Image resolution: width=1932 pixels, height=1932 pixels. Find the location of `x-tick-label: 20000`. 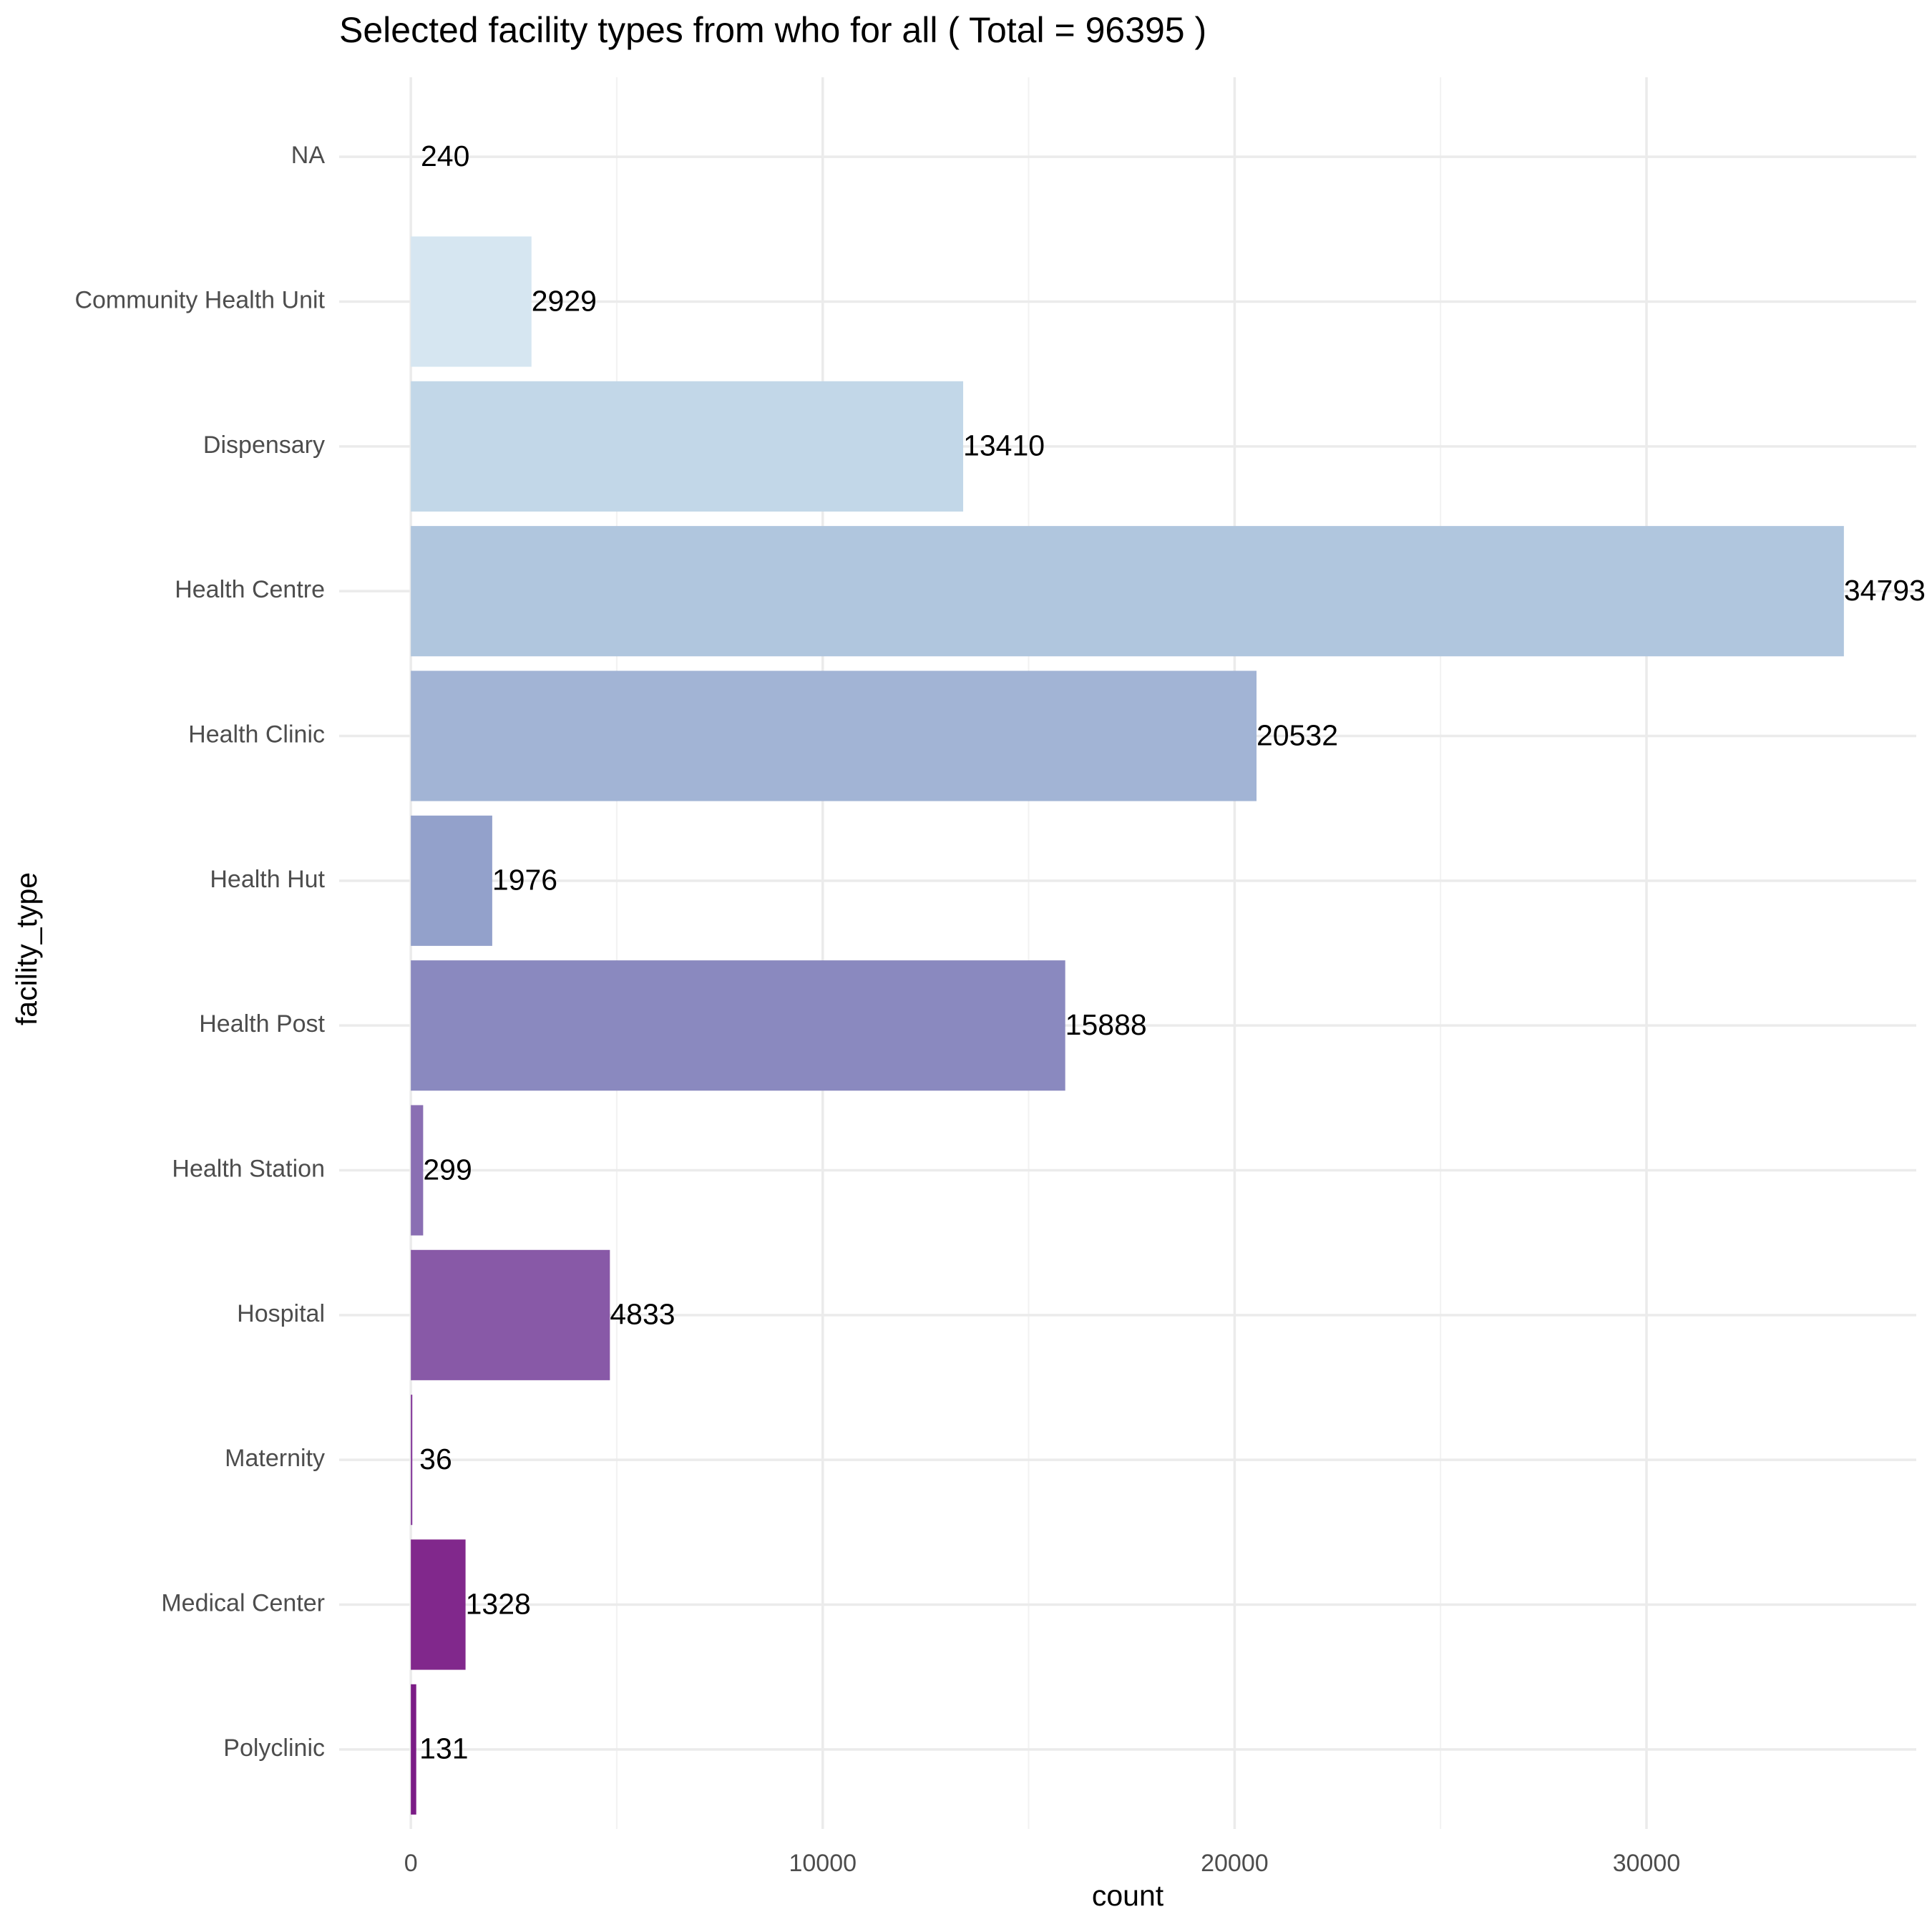

x-tick-label: 20000 is located at coordinates (1235, 1864).